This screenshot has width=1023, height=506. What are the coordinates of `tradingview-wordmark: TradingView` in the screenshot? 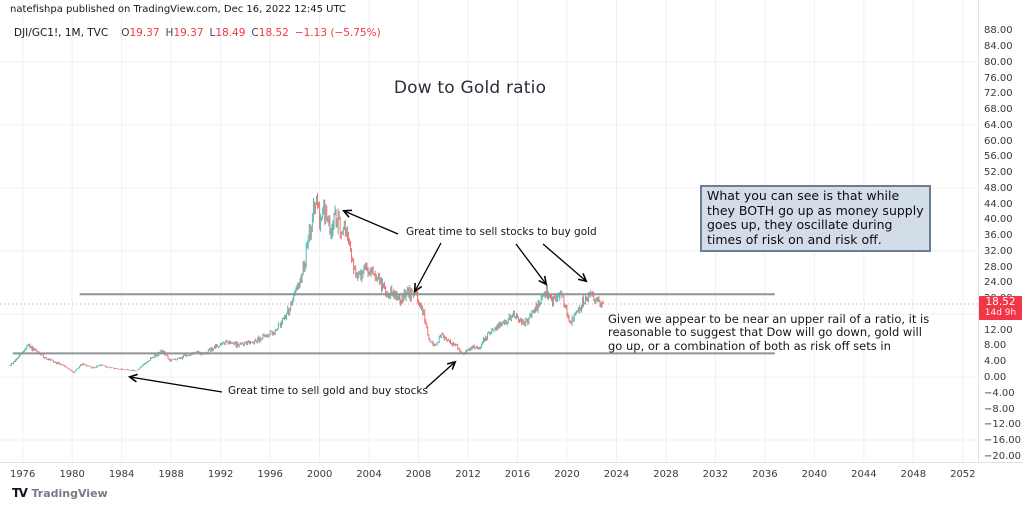 It's located at (69, 493).